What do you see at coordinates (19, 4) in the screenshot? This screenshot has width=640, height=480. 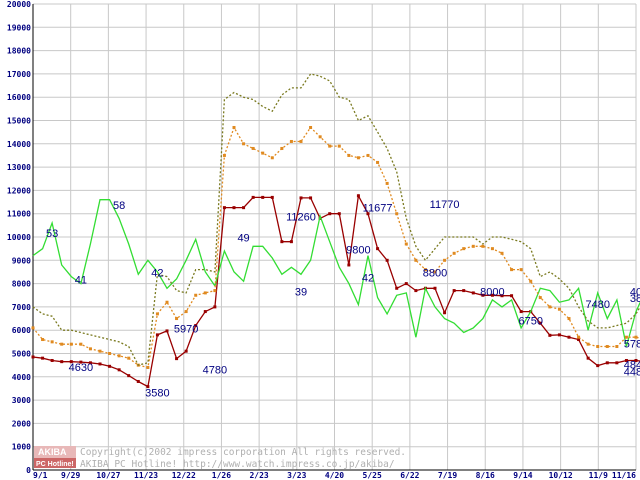 I see `y-tick-label: 20000` at bounding box center [19, 4].